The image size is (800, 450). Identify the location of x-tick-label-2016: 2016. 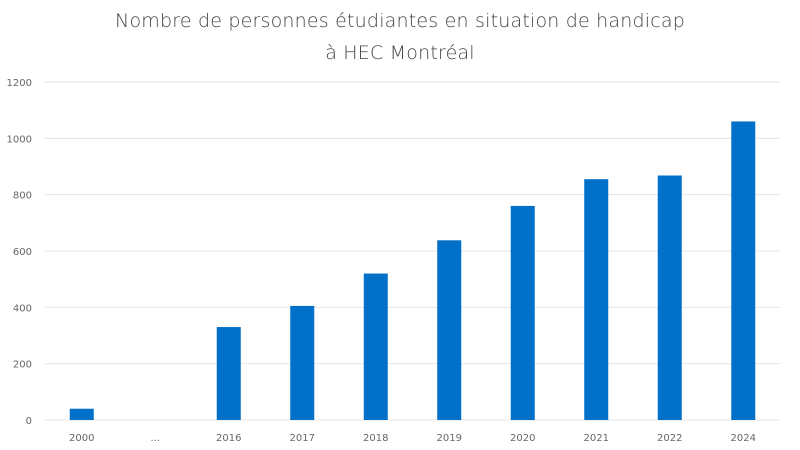
(228, 438).